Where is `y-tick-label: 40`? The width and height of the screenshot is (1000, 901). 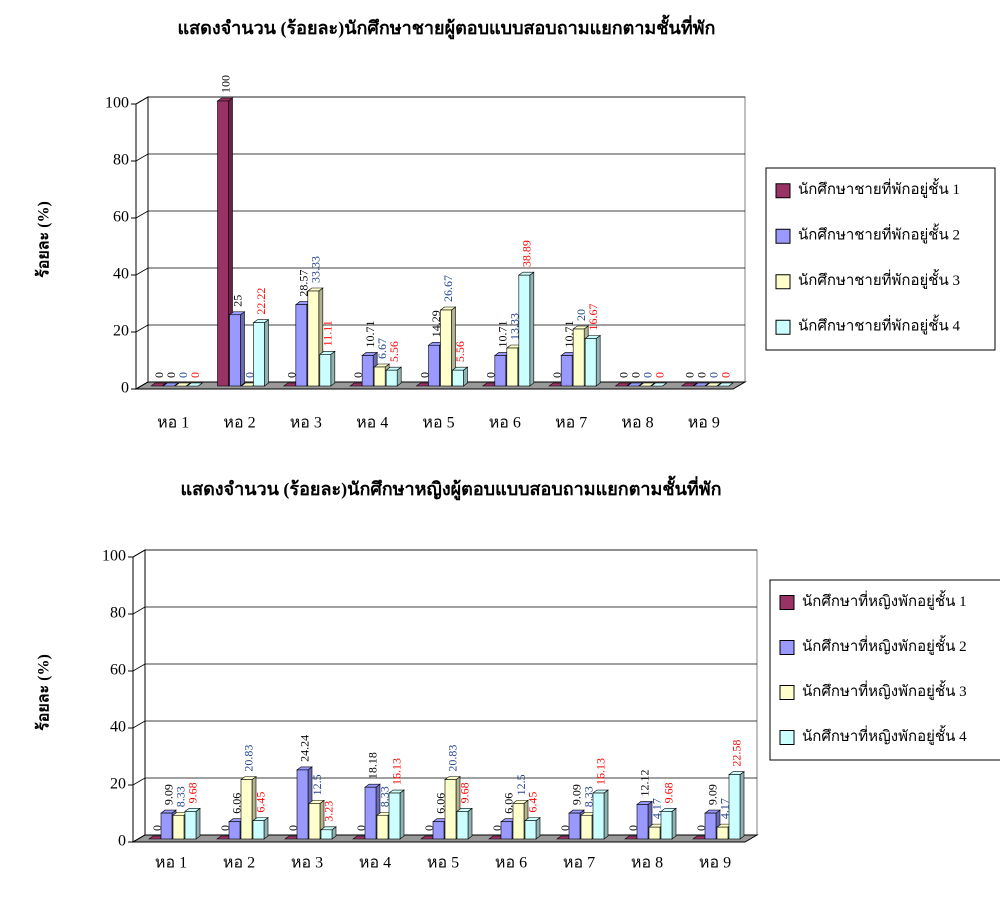
y-tick-label: 40 is located at coordinates (121, 274).